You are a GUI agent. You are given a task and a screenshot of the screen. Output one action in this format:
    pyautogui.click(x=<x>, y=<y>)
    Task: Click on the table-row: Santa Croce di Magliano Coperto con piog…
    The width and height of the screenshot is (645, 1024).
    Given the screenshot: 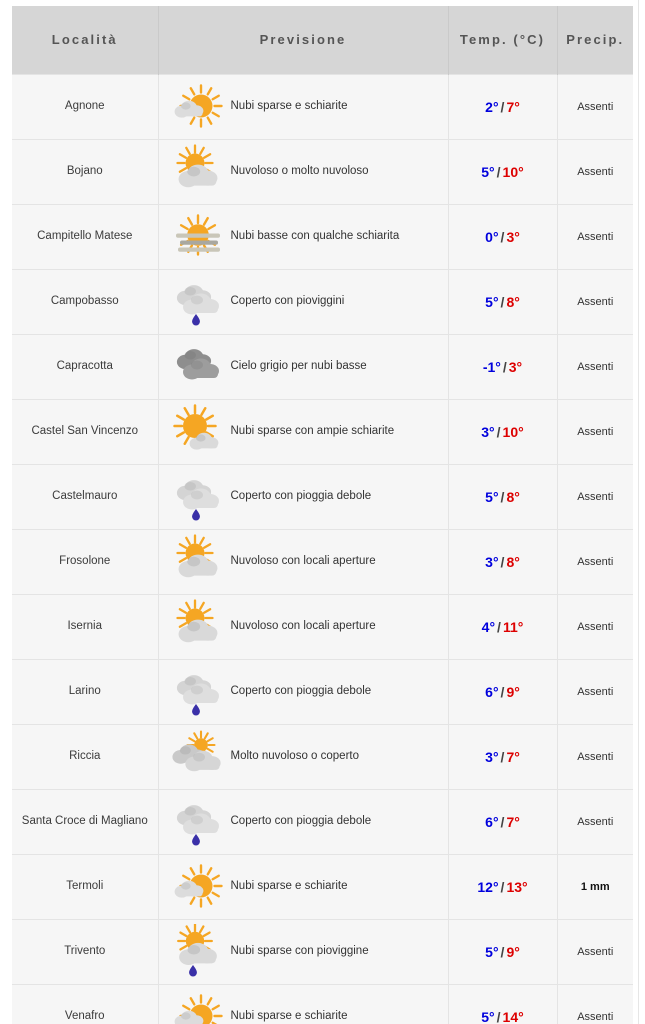 What is the action you would take?
    pyautogui.click(x=322, y=821)
    